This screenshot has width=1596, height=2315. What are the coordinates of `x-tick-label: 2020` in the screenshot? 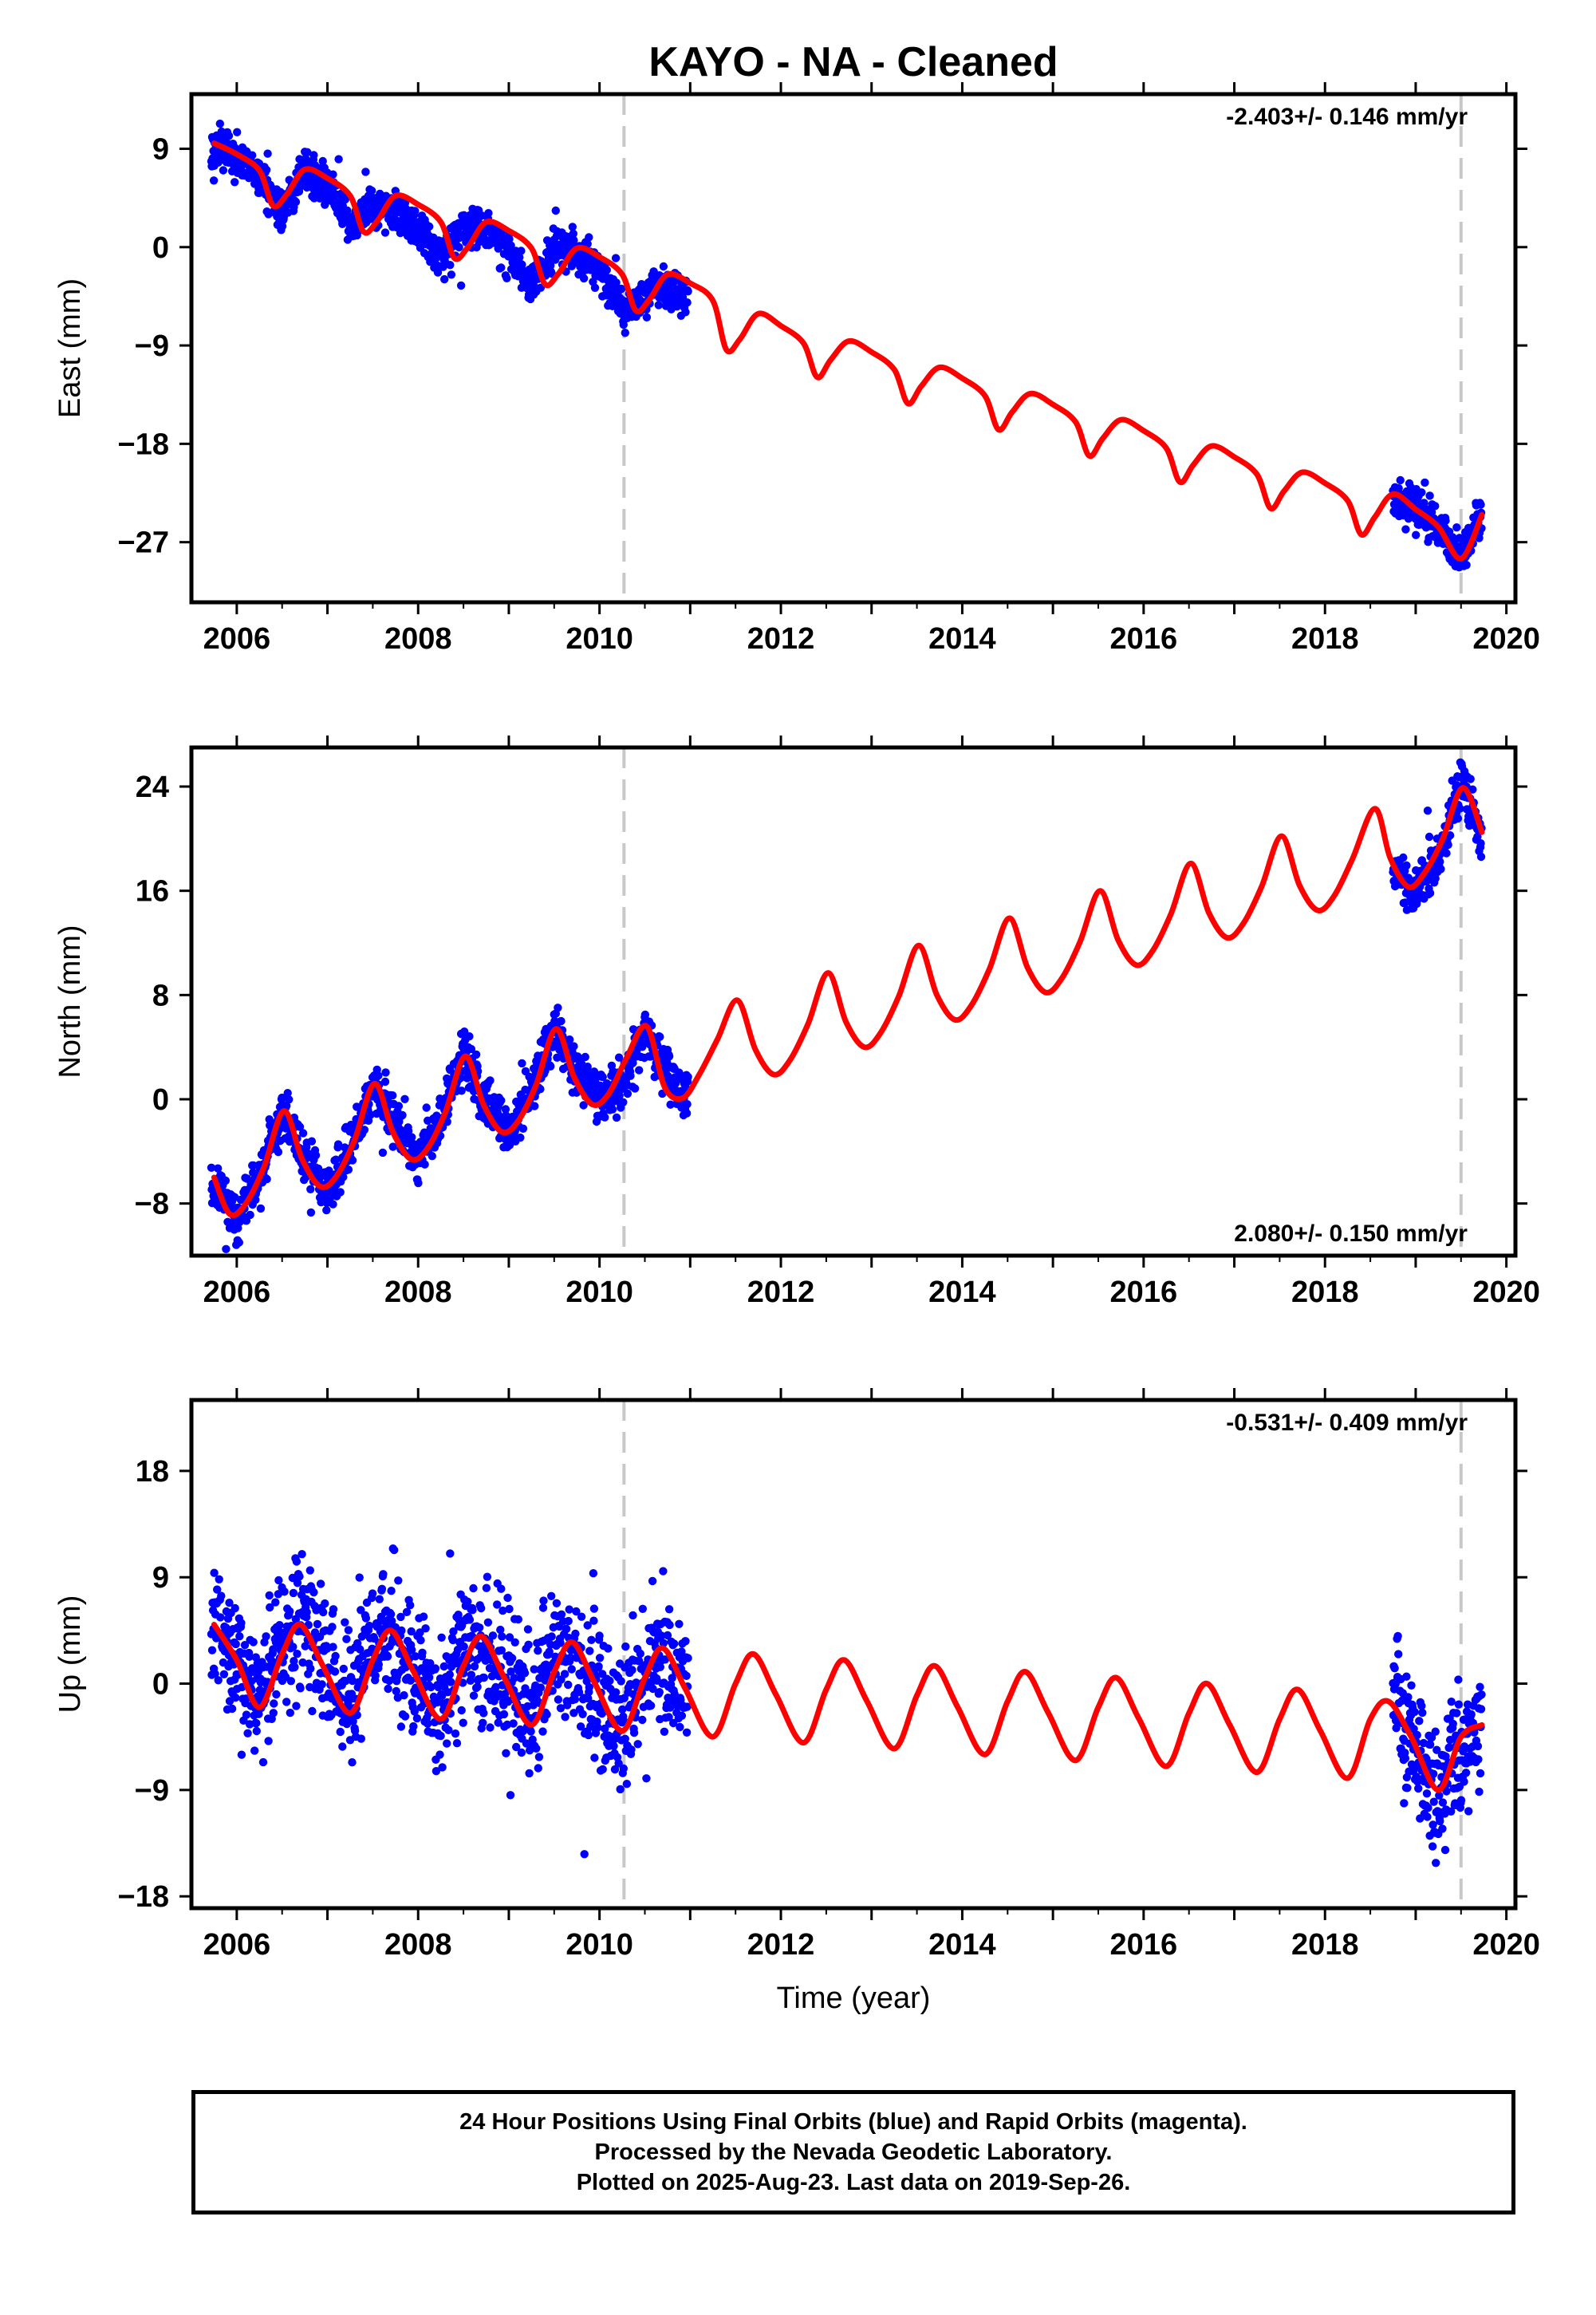 It's located at (1506, 1945).